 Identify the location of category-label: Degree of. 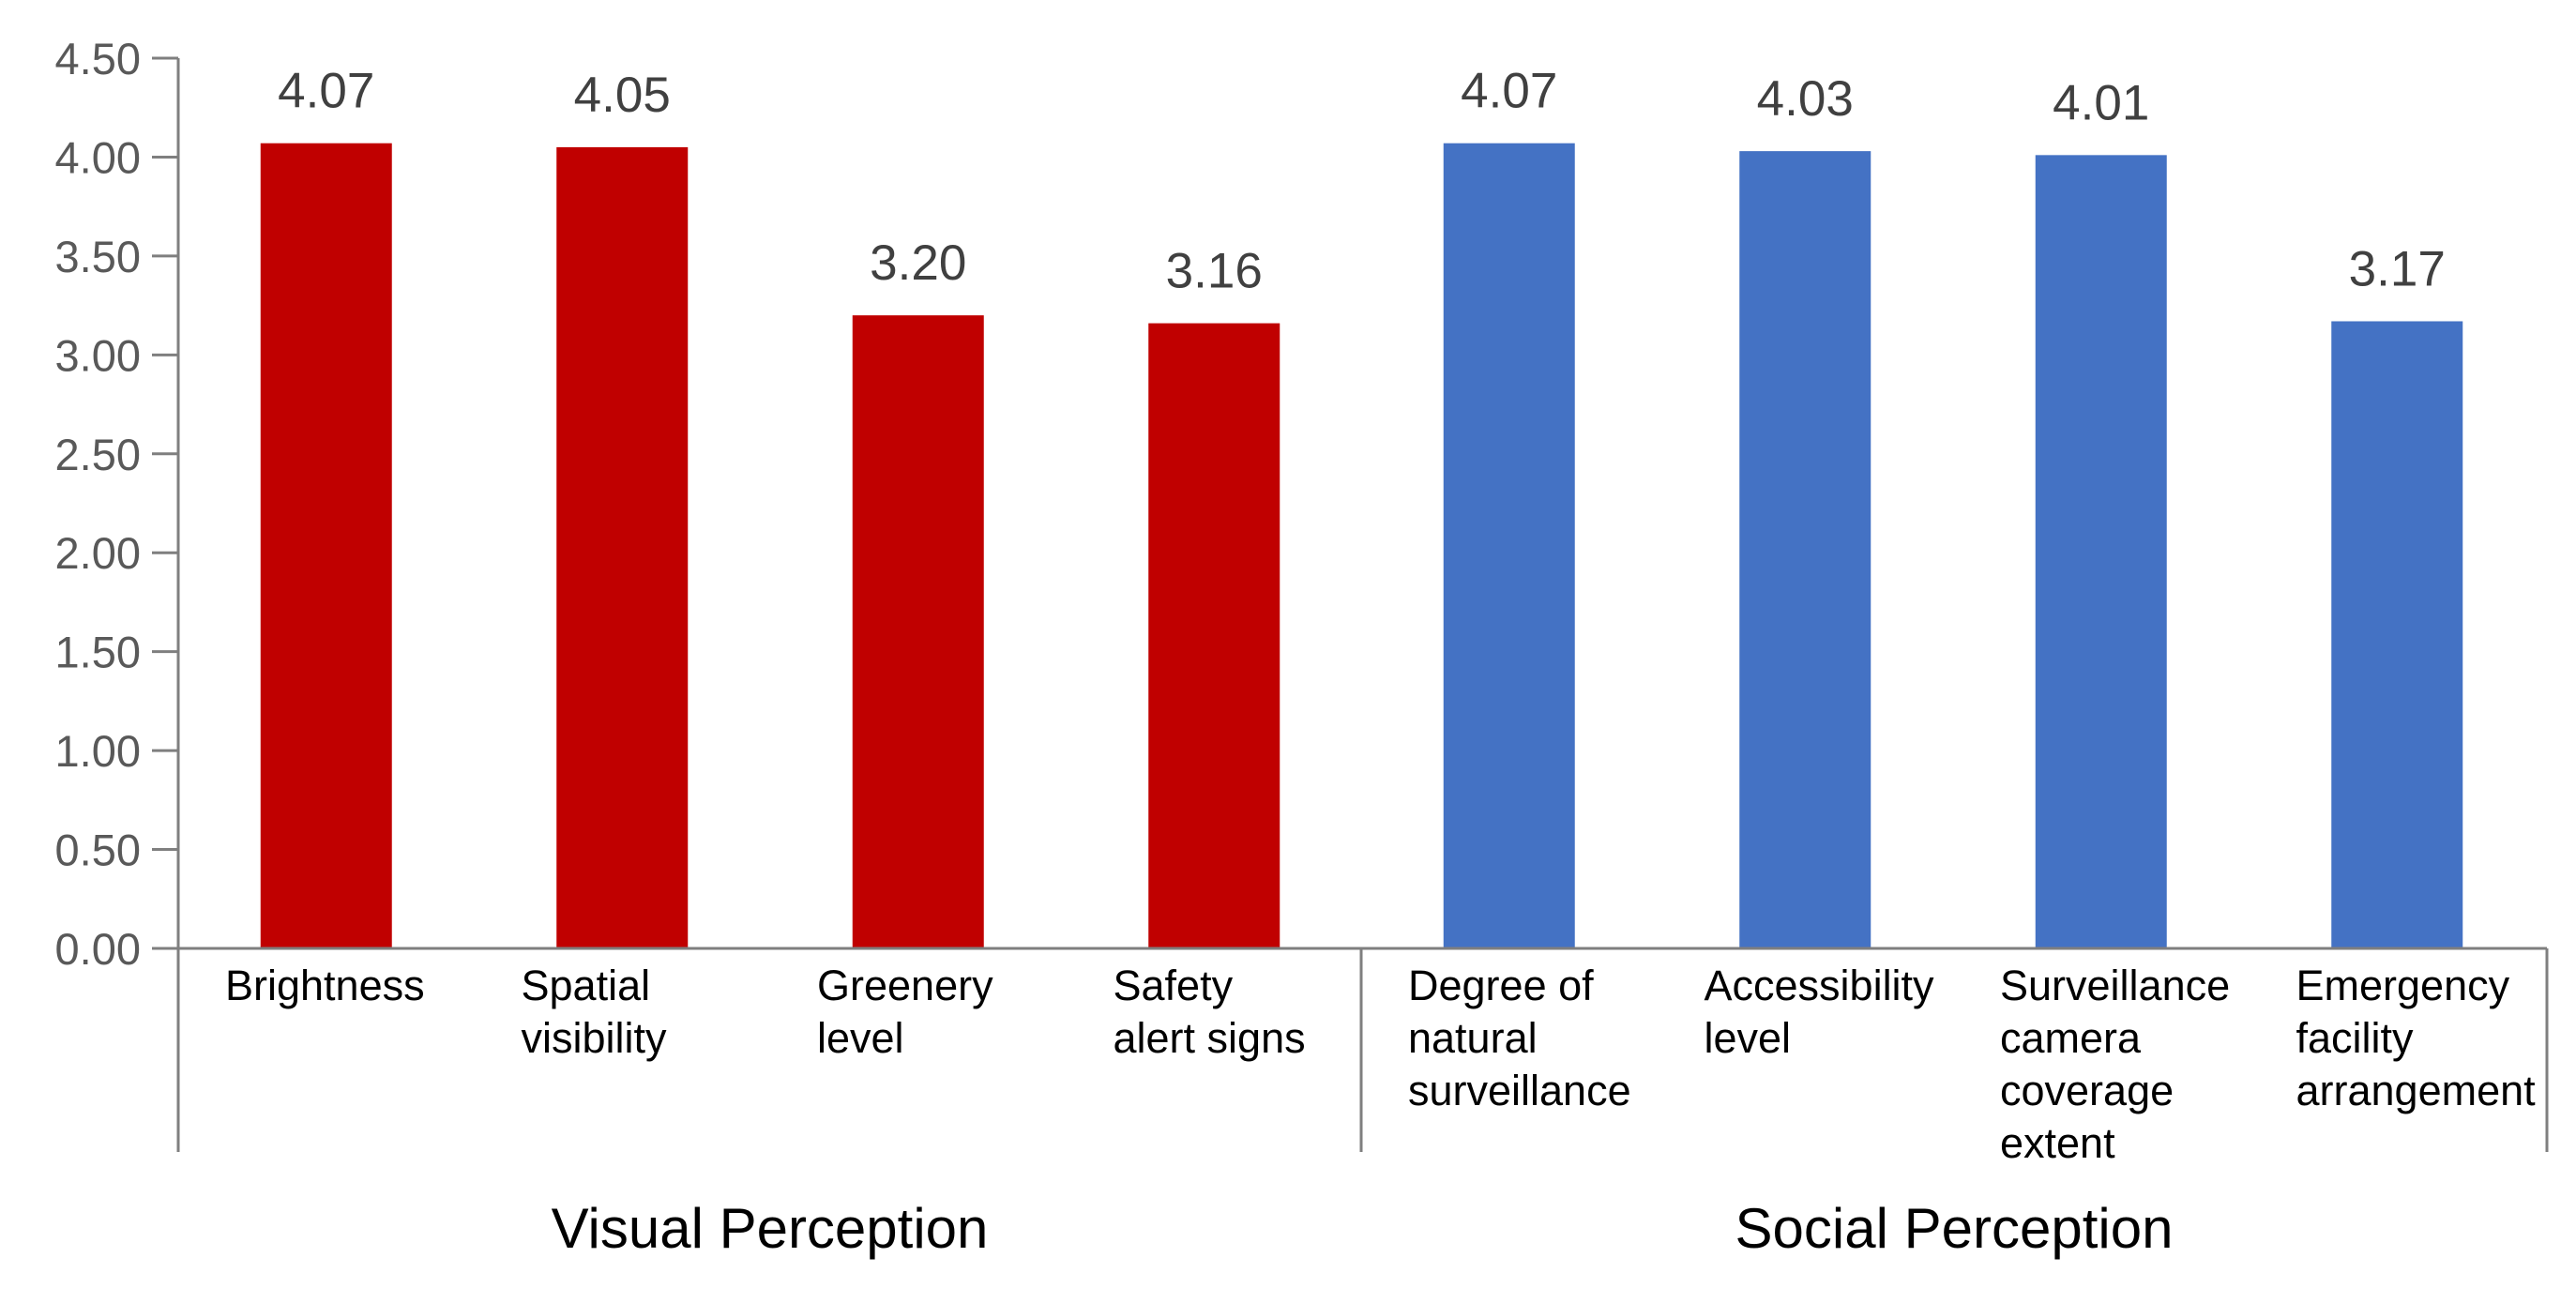
(1501, 986).